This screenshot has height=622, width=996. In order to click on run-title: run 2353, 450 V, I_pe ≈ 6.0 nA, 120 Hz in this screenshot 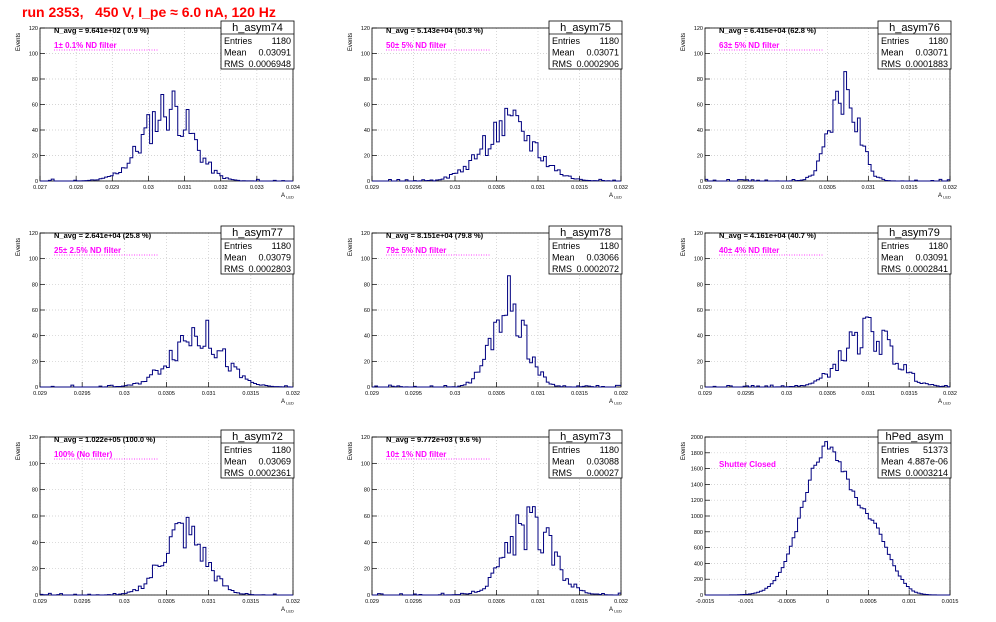, I will do `click(149, 12)`.